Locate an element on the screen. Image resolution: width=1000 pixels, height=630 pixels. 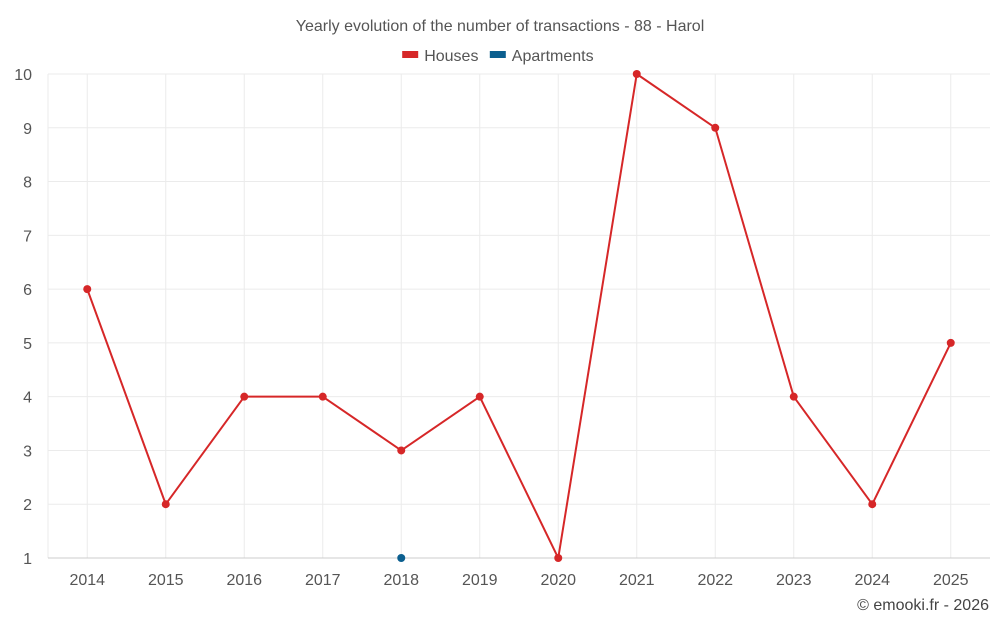
x-tick-label: 2025 is located at coordinates (951, 580).